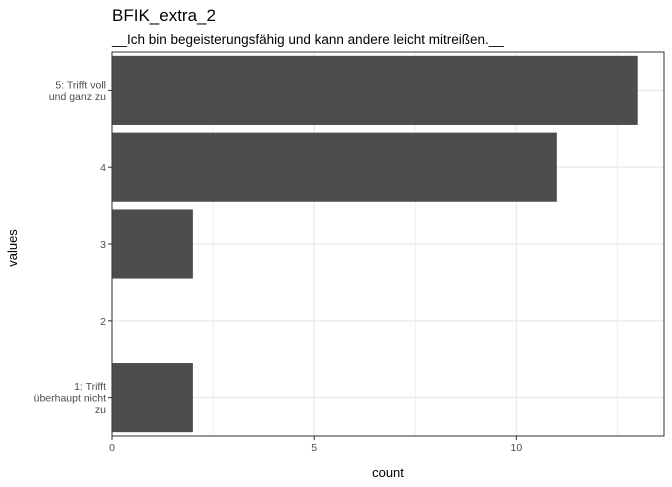 The width and height of the screenshot is (672, 487). What do you see at coordinates (103, 245) in the screenshot?
I see `y-tick-label: 3` at bounding box center [103, 245].